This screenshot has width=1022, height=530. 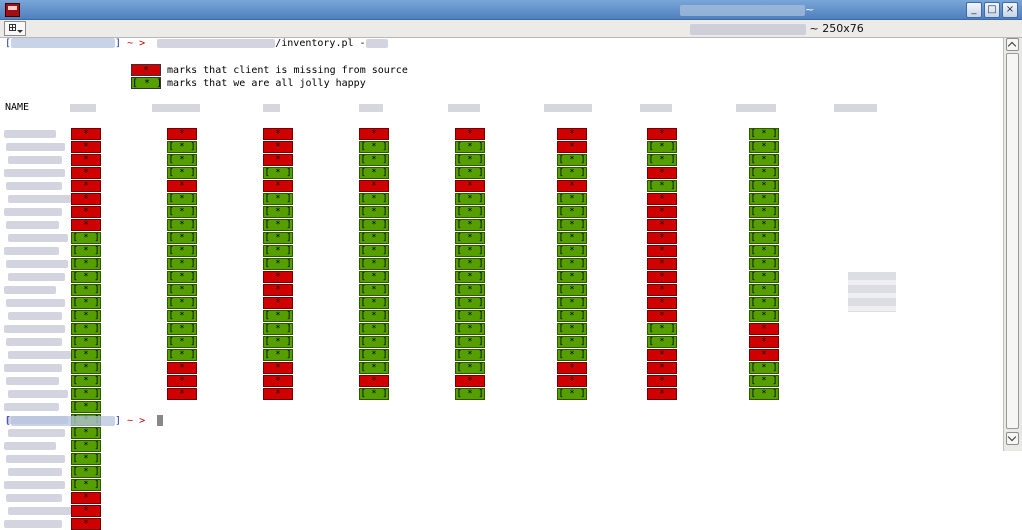 I want to click on scroll-up-icon, so click(x=1012, y=44).